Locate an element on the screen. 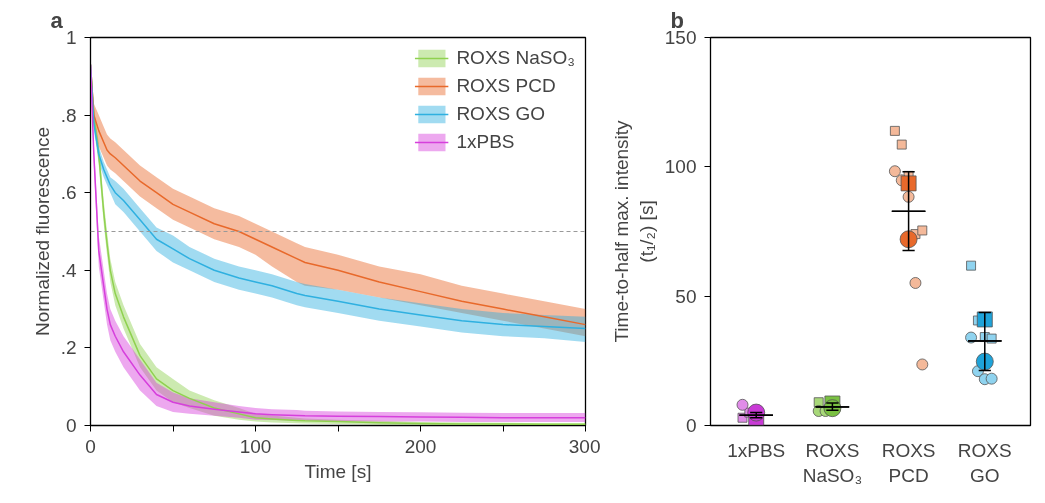 This screenshot has height=503, width=1045. y-tick-label: .4 is located at coordinates (68, 270).